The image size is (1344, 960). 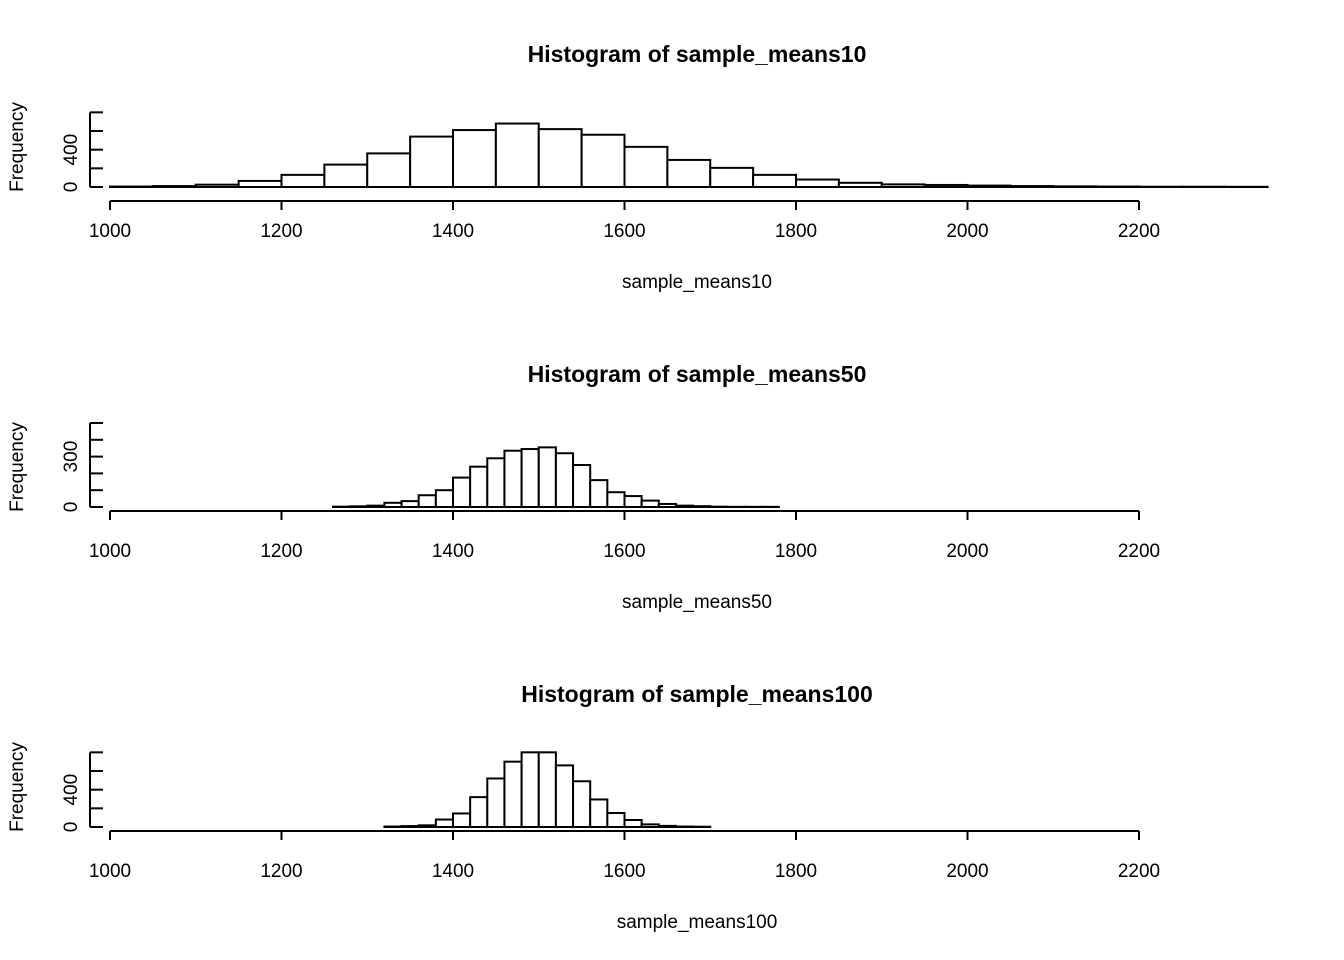 What do you see at coordinates (697, 54) in the screenshot?
I see `chart-title: Histogram of sample_means10` at bounding box center [697, 54].